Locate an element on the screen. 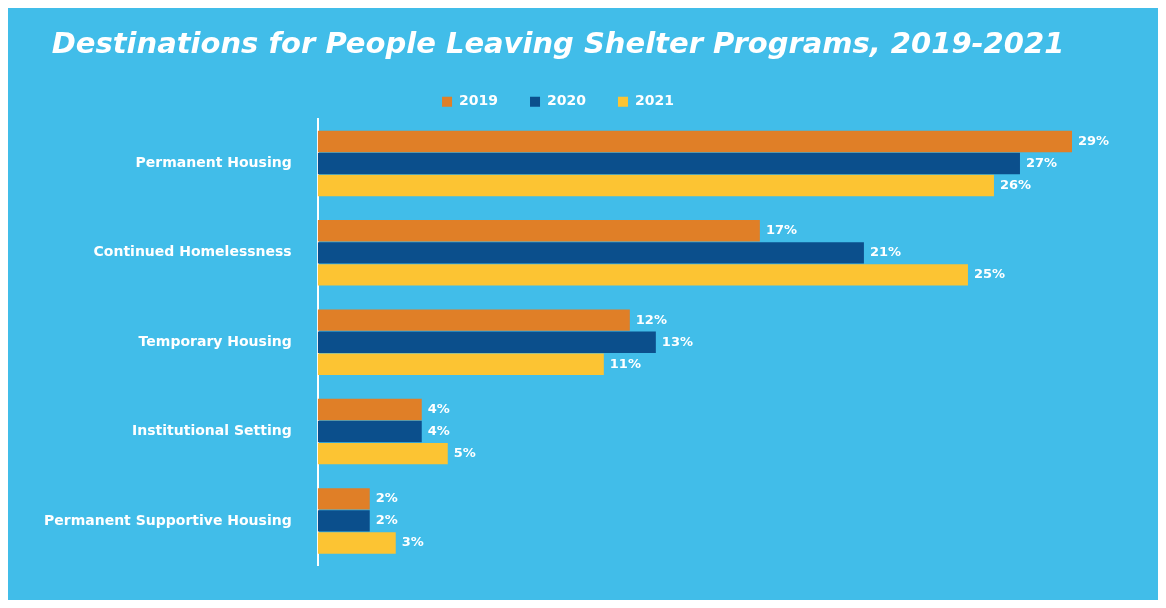  y-tick-label: Institutional Setting is located at coordinates (212, 430).